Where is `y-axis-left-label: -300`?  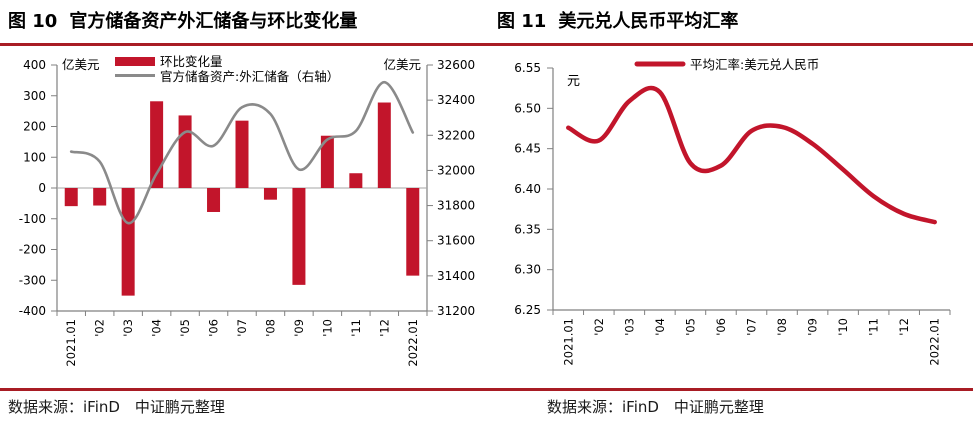
y-axis-left-label: -300 is located at coordinates (32, 280).